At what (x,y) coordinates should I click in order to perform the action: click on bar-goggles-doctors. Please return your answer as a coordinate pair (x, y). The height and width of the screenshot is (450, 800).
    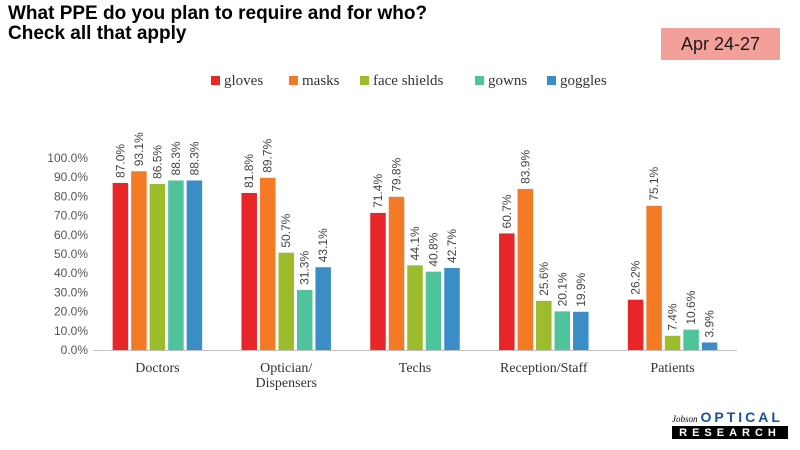
    Looking at the image, I should click on (194, 265).